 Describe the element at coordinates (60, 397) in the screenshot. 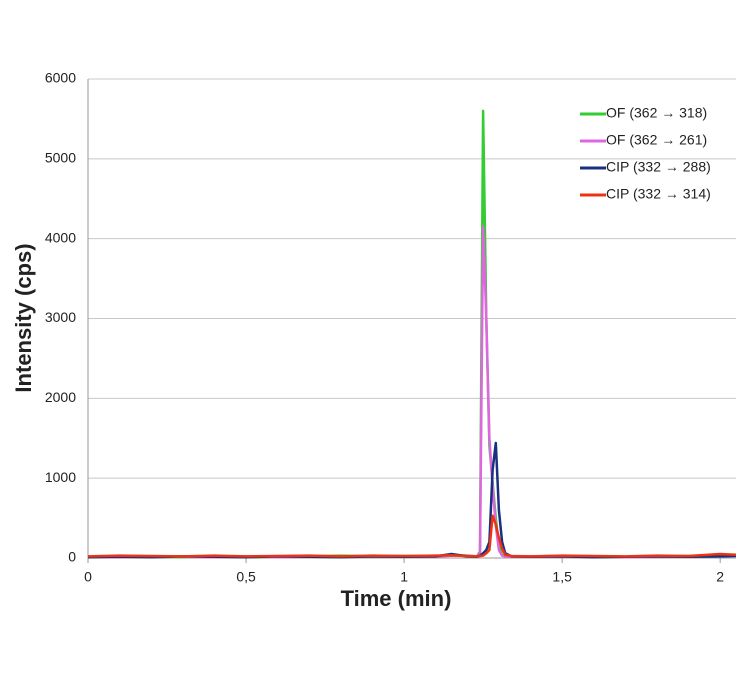

I see `y-tick-label: 2000` at that location.